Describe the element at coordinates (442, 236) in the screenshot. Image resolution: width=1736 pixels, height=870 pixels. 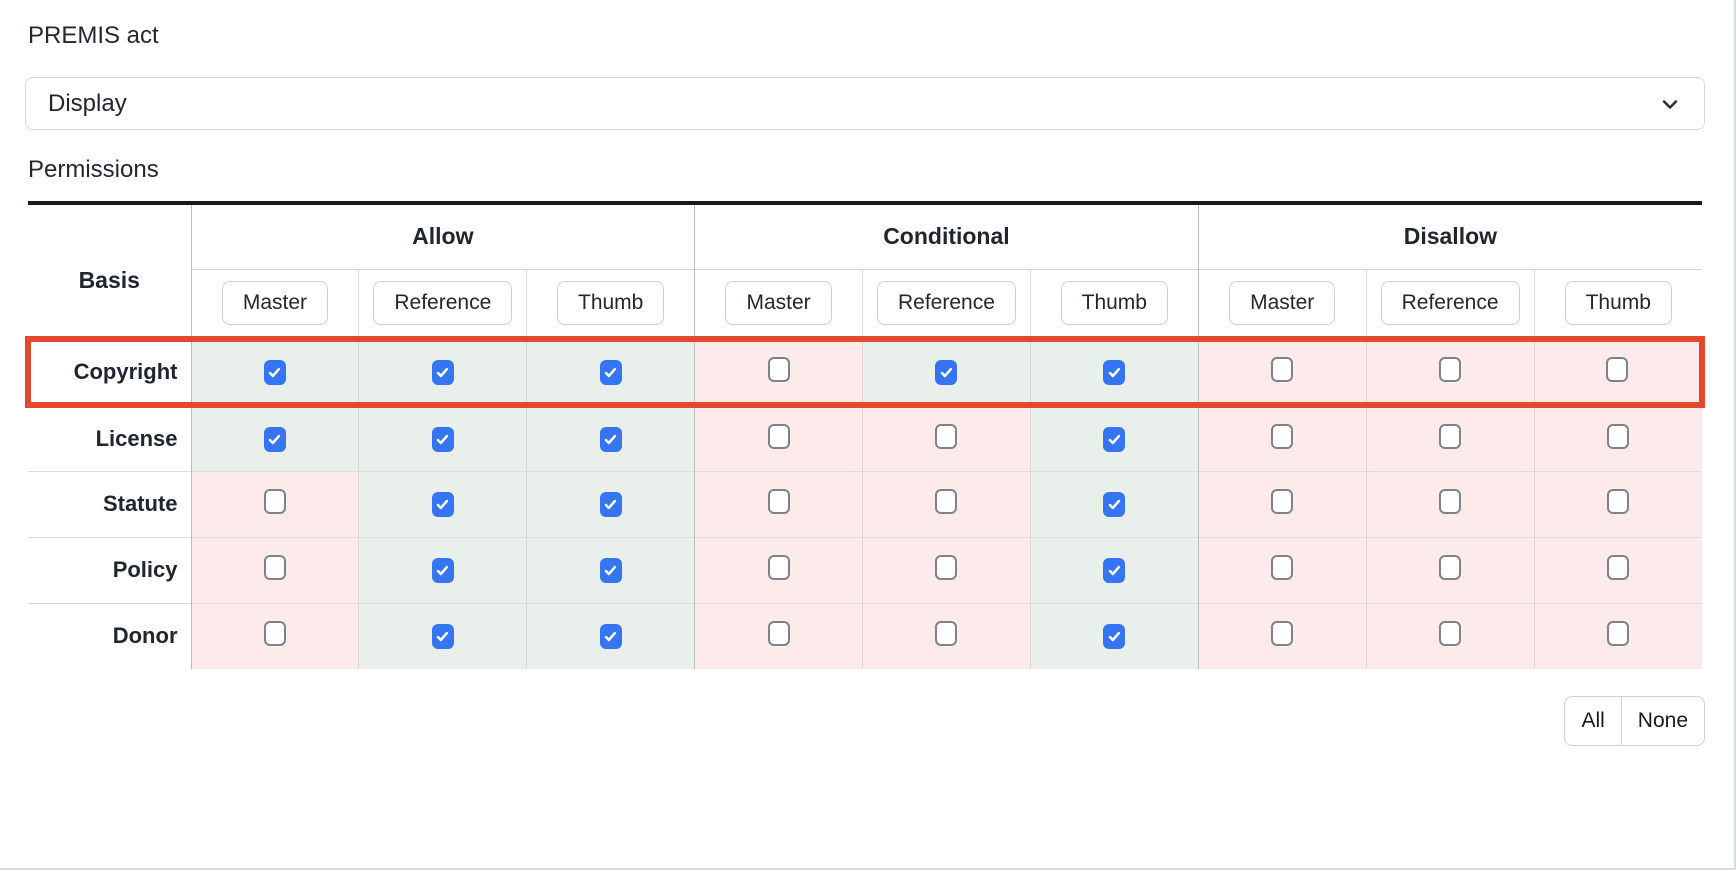
I see `group-header-allow: Allow` at that location.